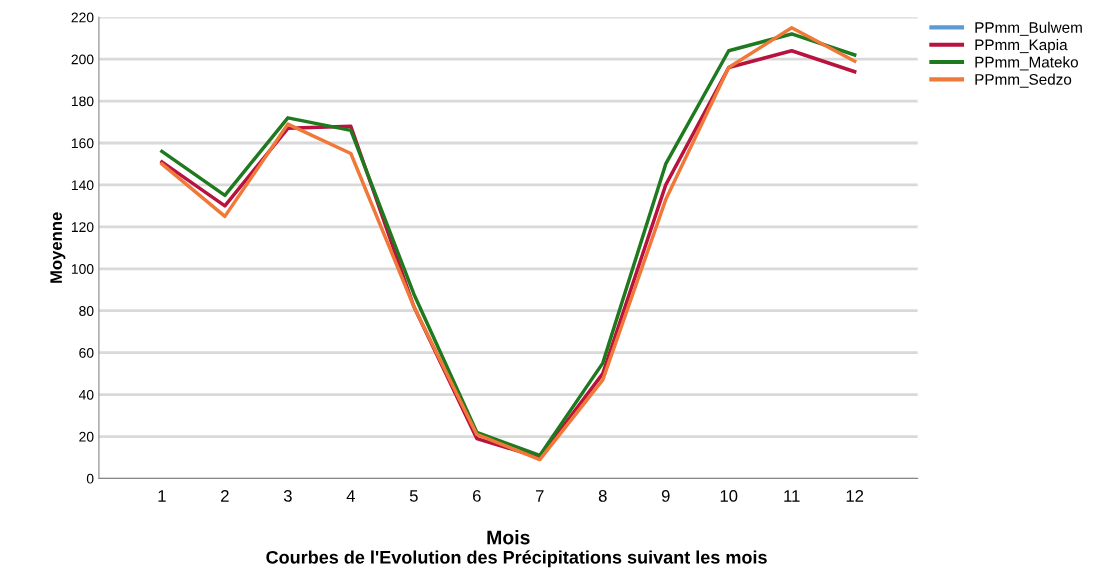 Image resolution: width=1099 pixels, height=573 pixels. What do you see at coordinates (86, 352) in the screenshot?
I see `y-tick-label: 60` at bounding box center [86, 352].